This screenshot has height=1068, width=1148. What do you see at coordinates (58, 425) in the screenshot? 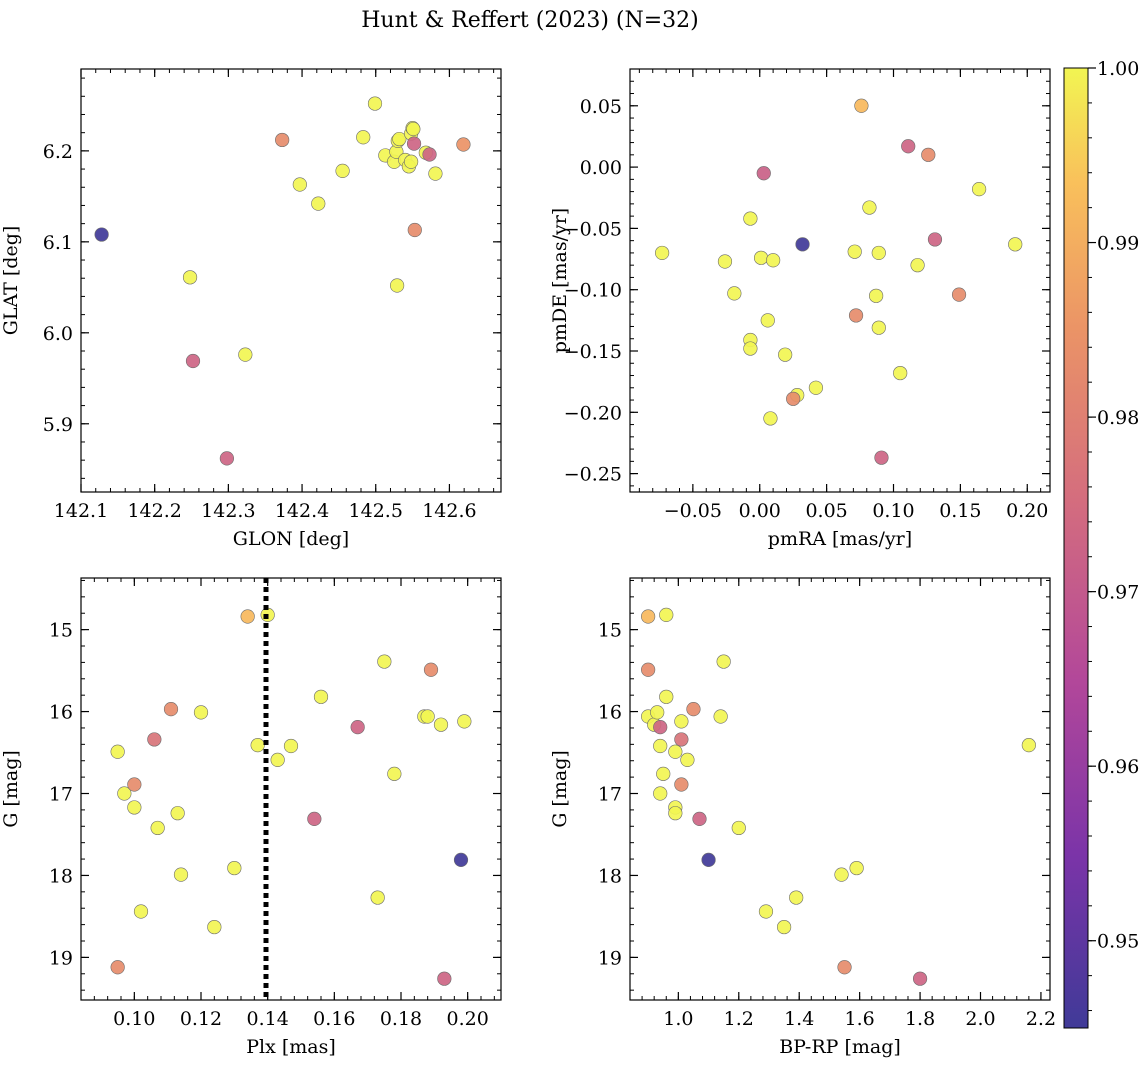
I see `y-tick-label: 5.9` at bounding box center [58, 425].